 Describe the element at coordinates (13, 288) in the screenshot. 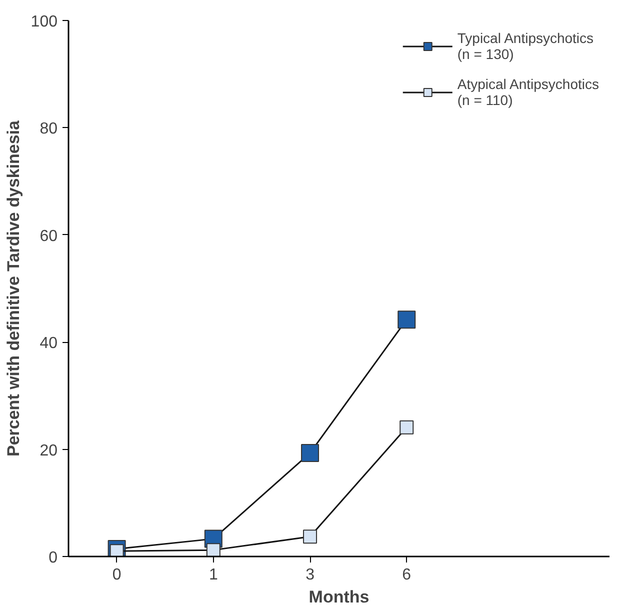

I see `y-axis-title: Percent with definitive Tardive dyskinesia` at that location.